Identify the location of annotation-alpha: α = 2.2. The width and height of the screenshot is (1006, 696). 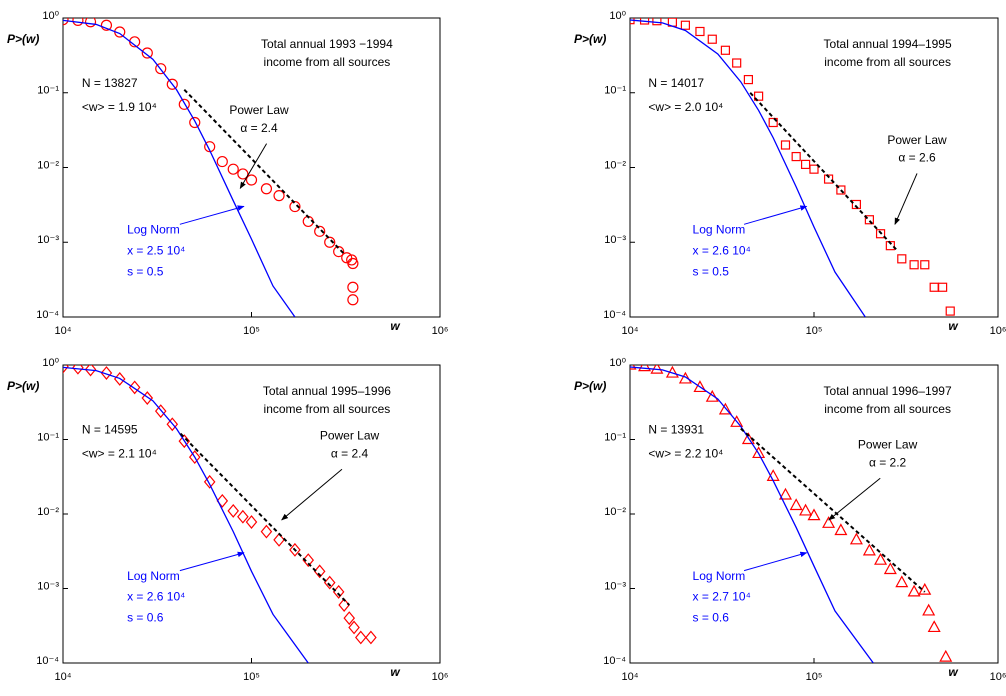
(888, 463).